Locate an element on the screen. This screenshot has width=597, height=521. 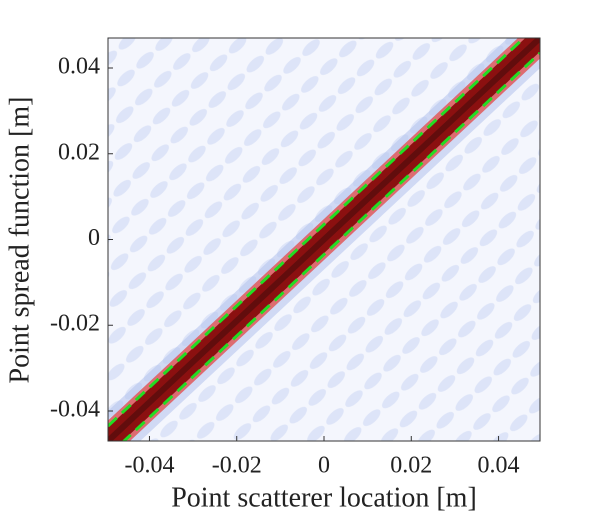
x-tick-label: 0.02 is located at coordinates (411, 466).